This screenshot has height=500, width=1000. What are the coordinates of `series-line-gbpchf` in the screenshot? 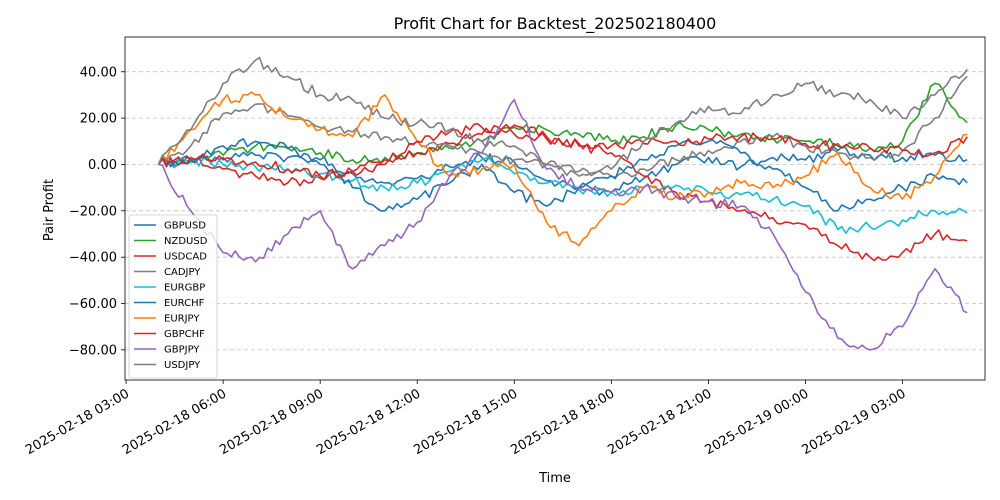 It's located at (562, 152).